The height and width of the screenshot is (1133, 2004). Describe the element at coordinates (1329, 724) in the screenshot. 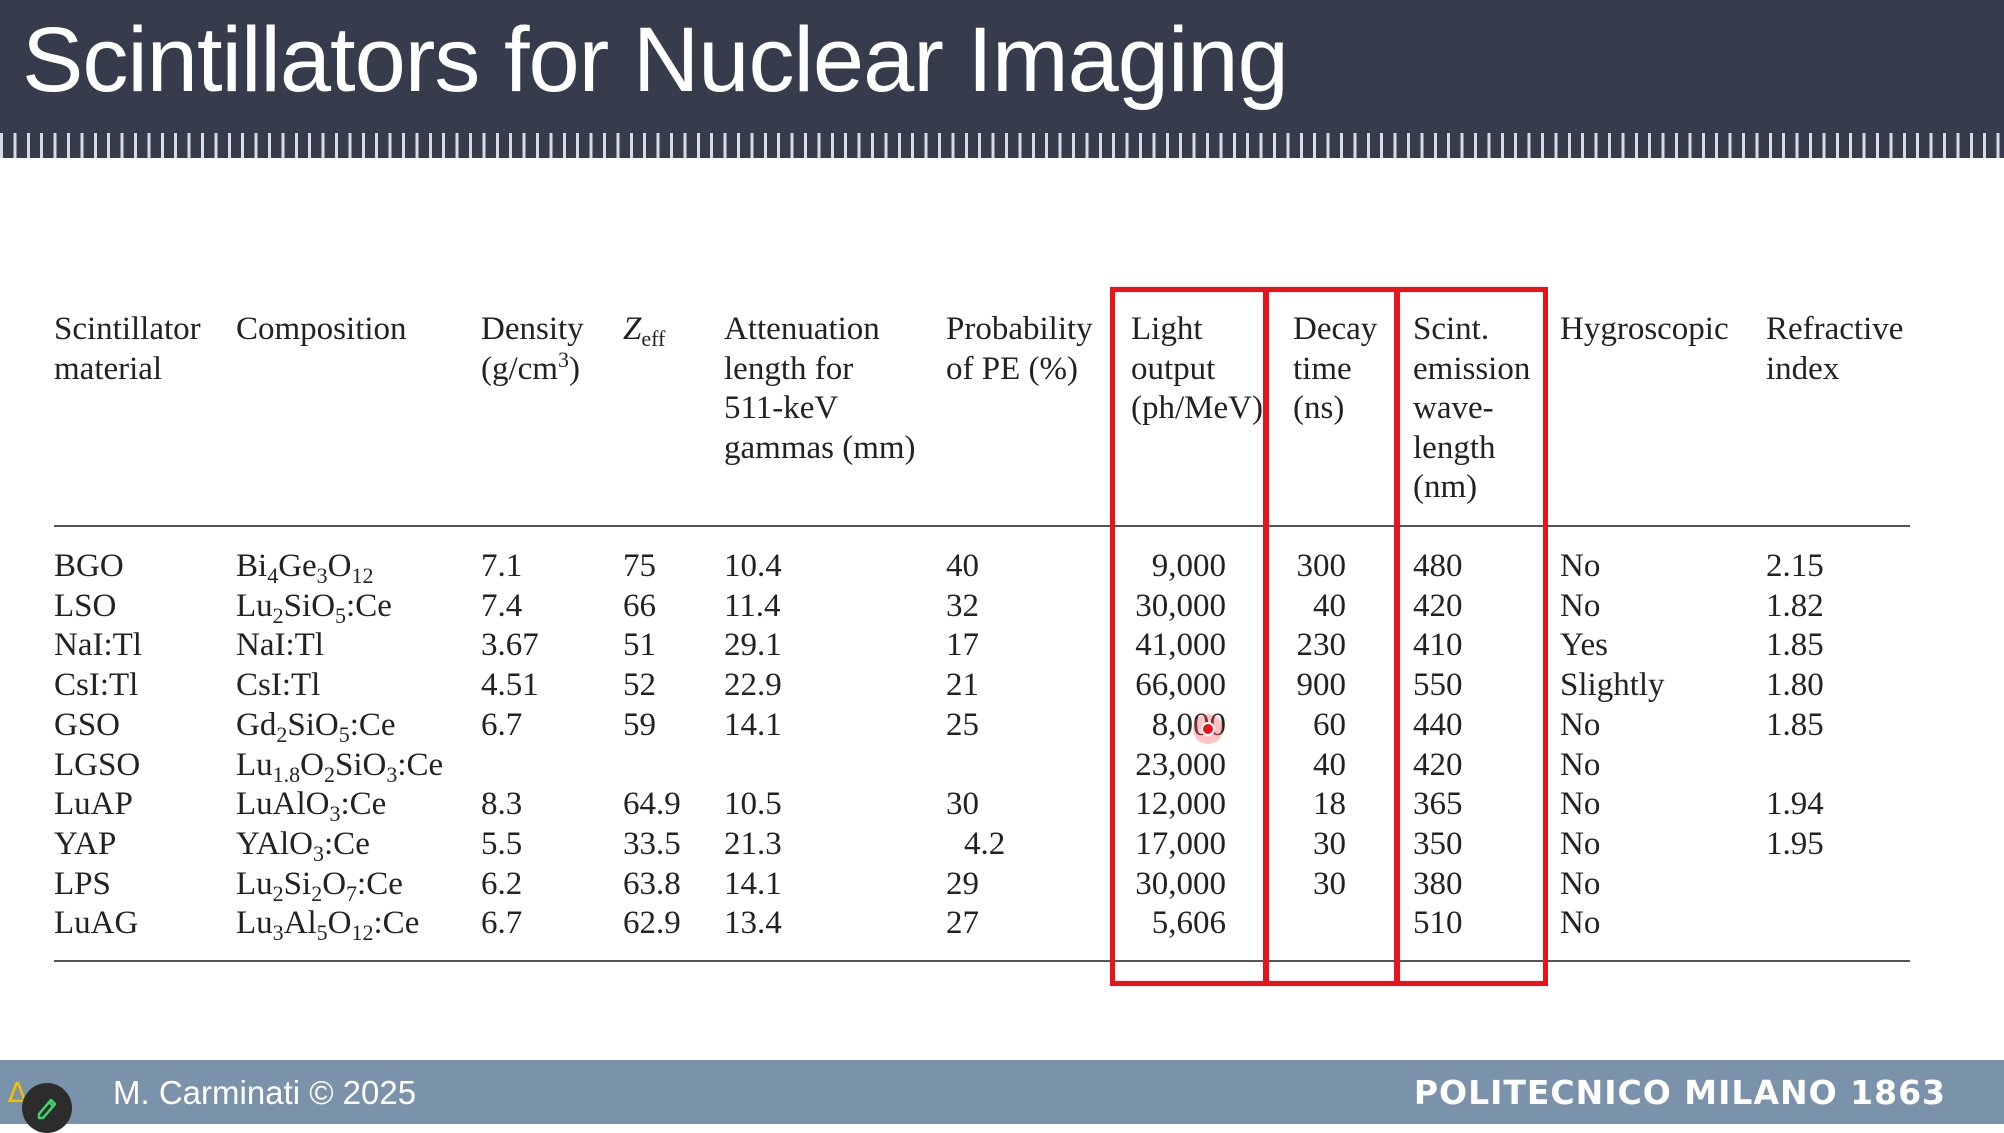

I see `cell-decay-time: 60` at that location.